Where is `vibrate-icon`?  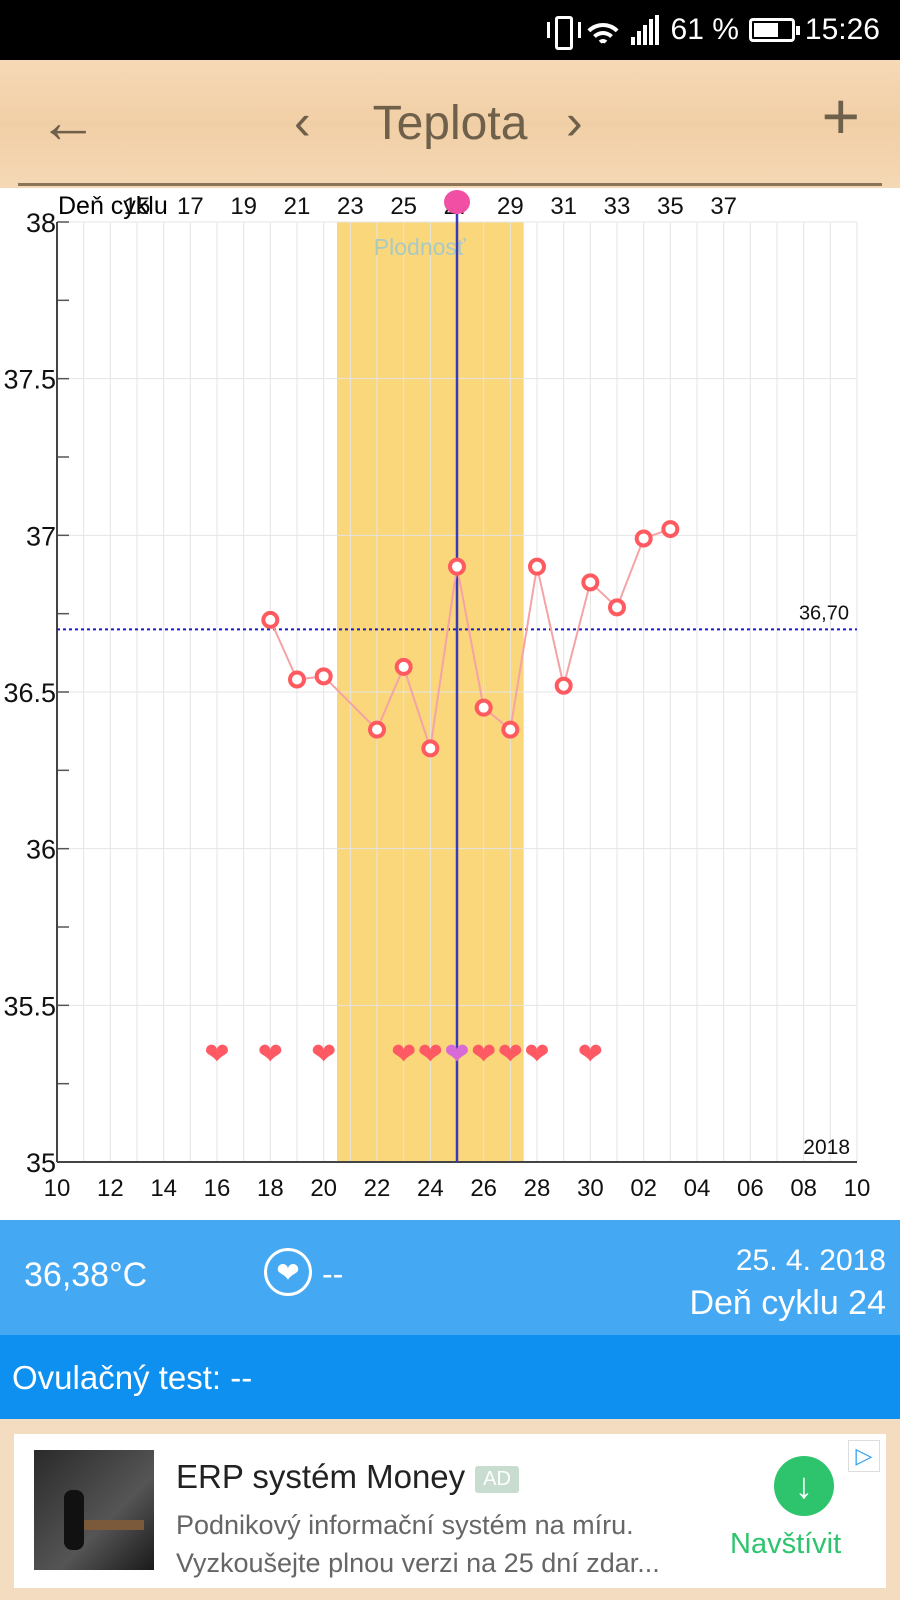 vibrate-icon is located at coordinates (563, 31).